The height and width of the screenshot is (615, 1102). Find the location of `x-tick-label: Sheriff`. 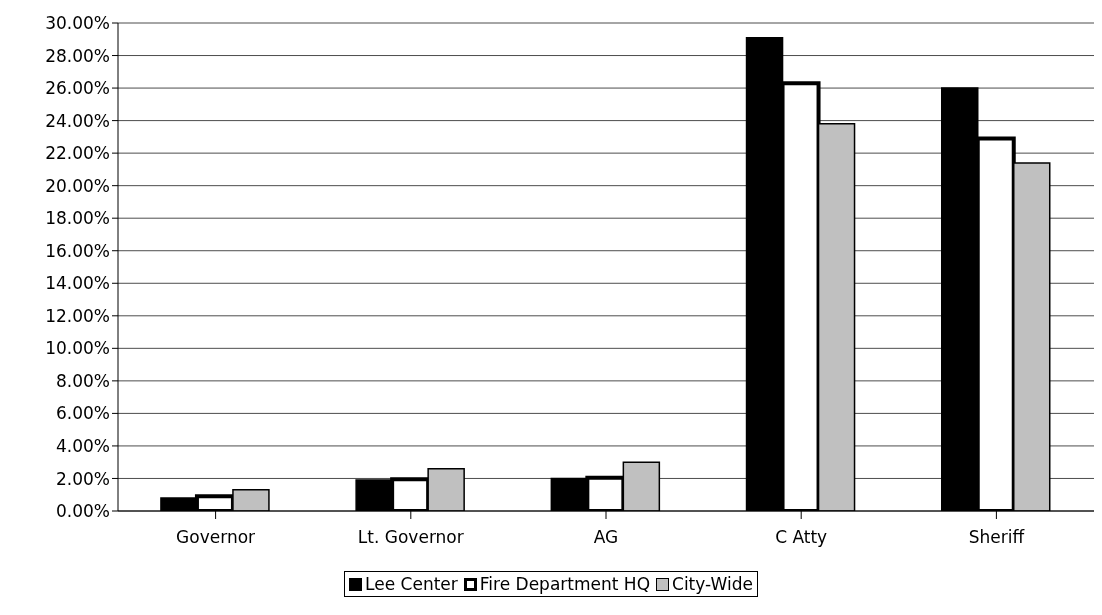

x-tick-label: Sheriff is located at coordinates (997, 537).